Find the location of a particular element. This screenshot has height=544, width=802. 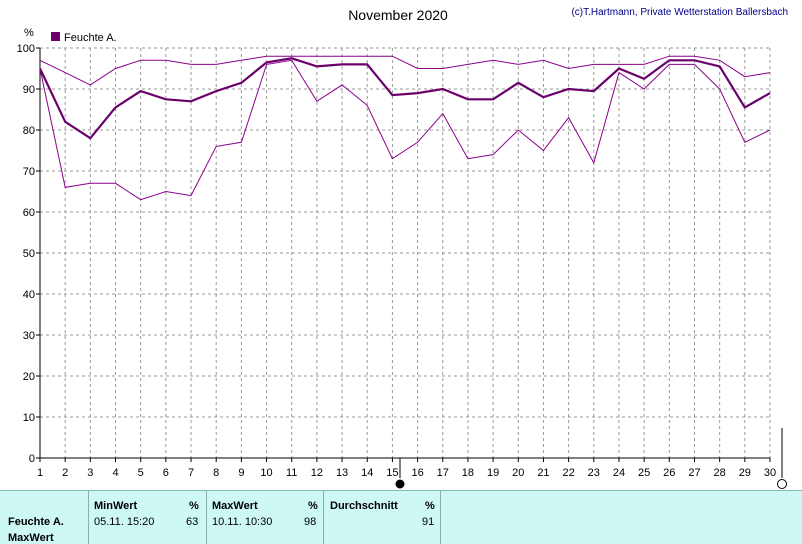

y-tick-label: 40 is located at coordinates (29, 295).